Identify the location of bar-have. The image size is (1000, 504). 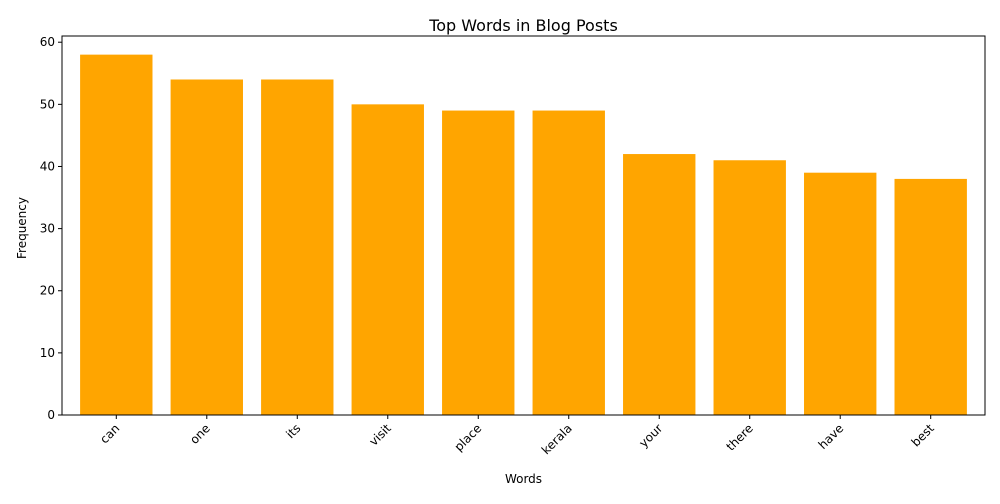
(840, 293).